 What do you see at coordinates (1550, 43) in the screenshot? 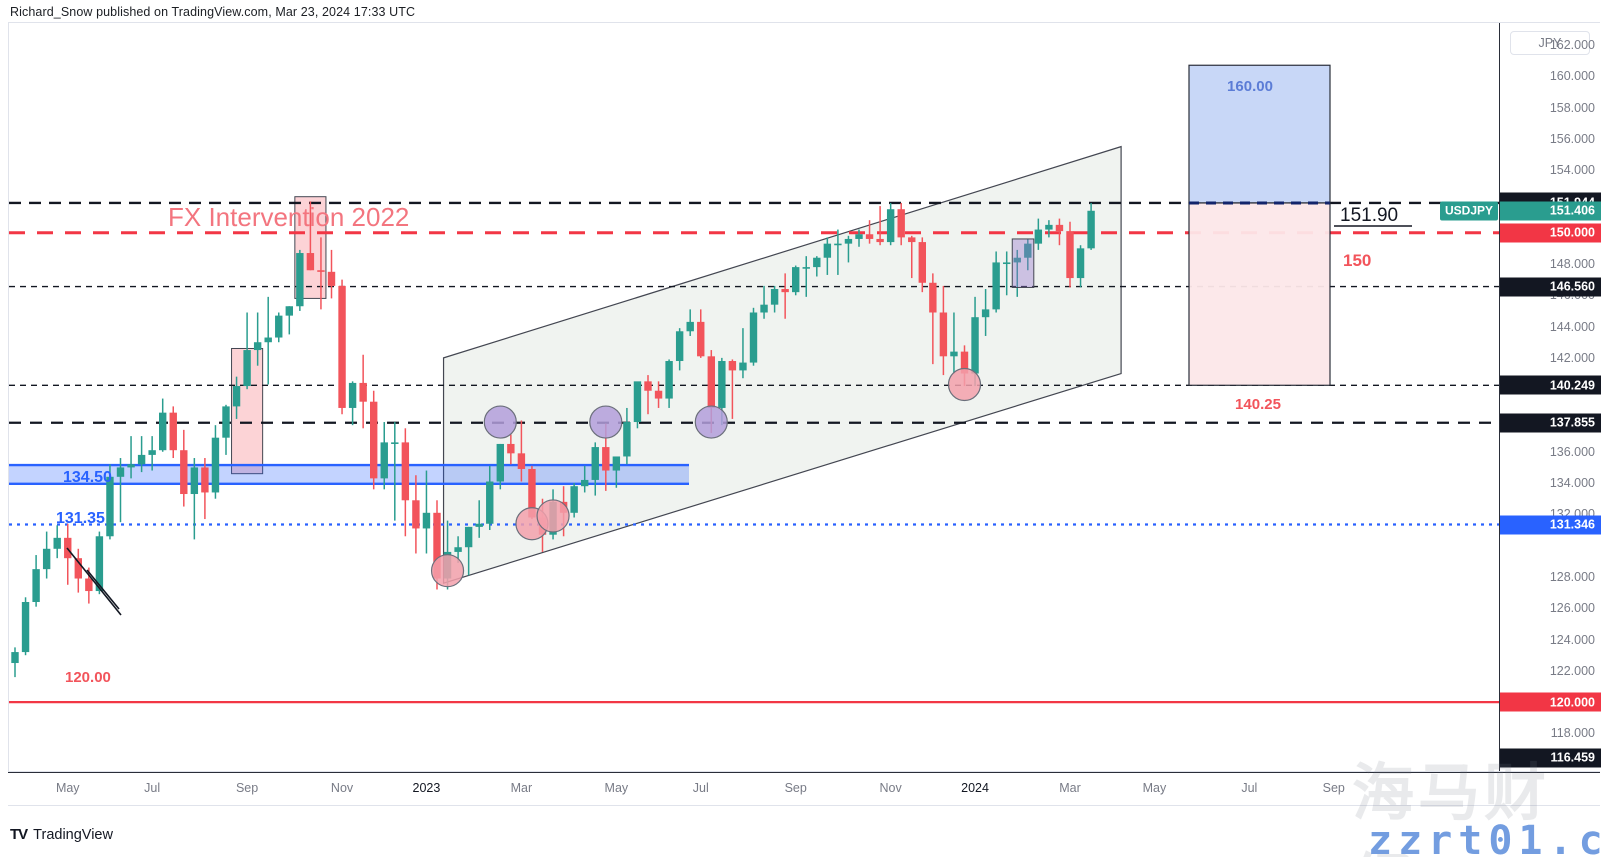
I see `price-axis-unit: JPY` at bounding box center [1550, 43].